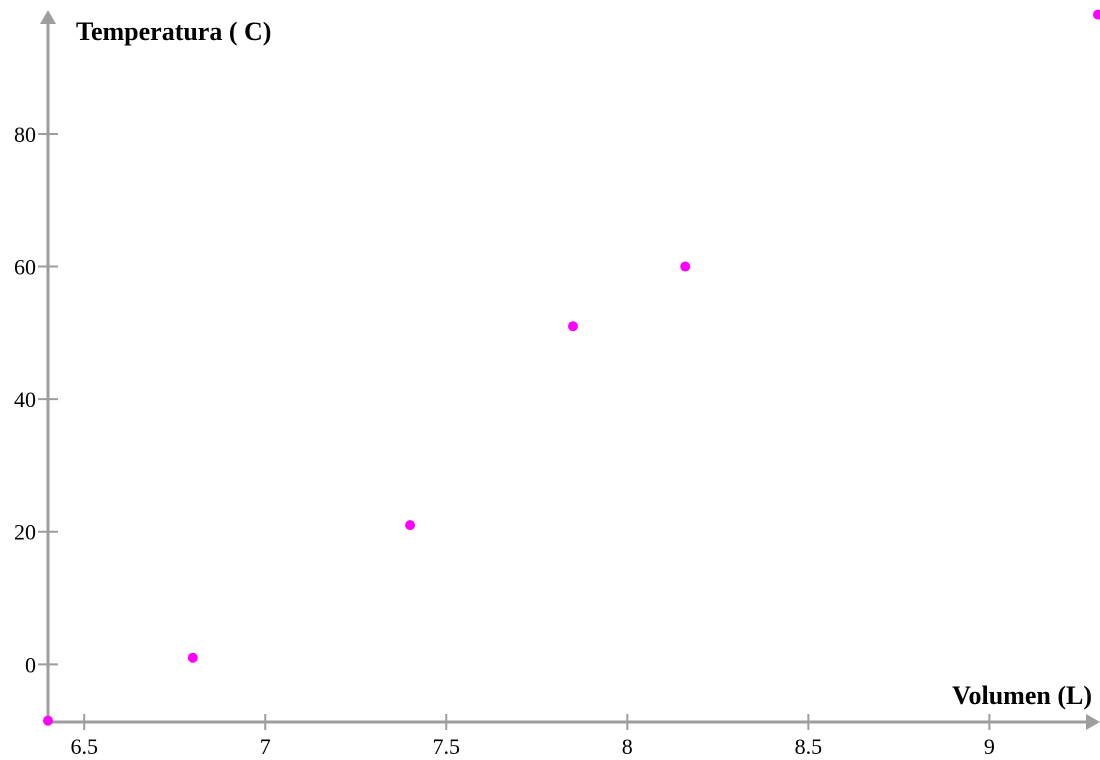 This screenshot has height=760, width=1100. Describe the element at coordinates (627, 746) in the screenshot. I see `x-tick-label: 8` at that location.